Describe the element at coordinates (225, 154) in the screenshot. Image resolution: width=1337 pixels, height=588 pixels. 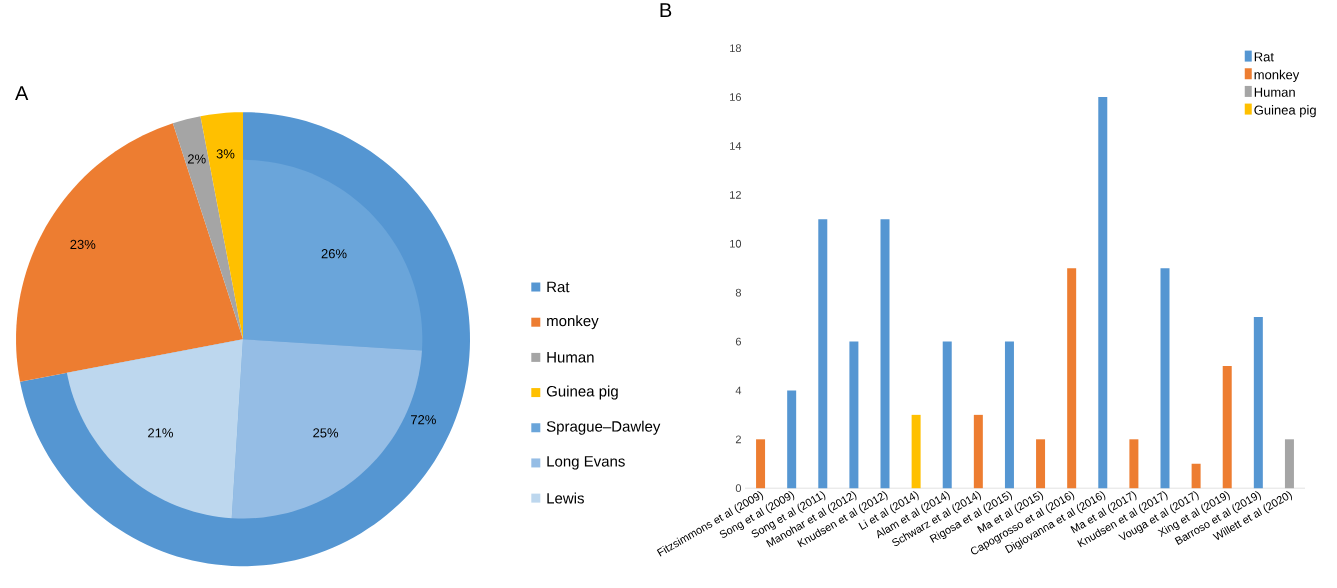
I see `data-label: 3%` at that location.